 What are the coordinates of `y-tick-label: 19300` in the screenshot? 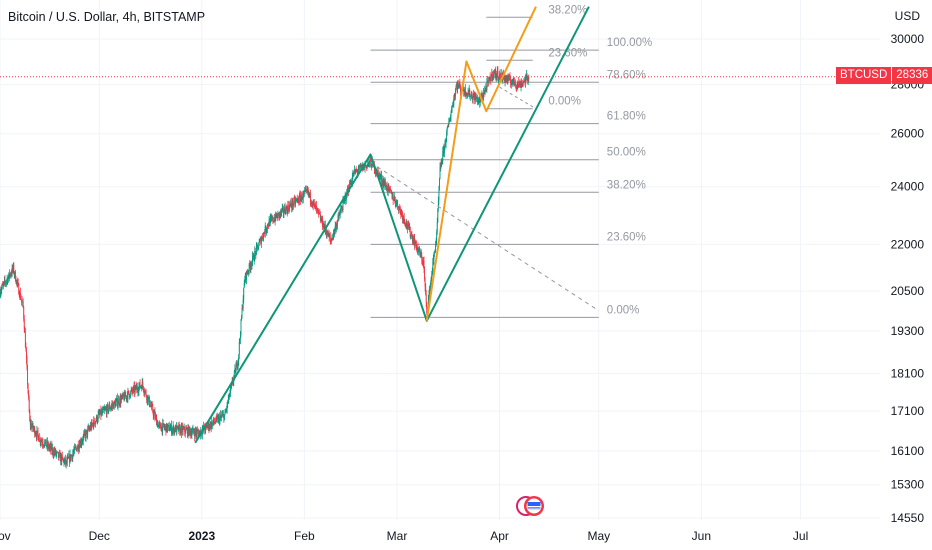 It's located at (908, 331).